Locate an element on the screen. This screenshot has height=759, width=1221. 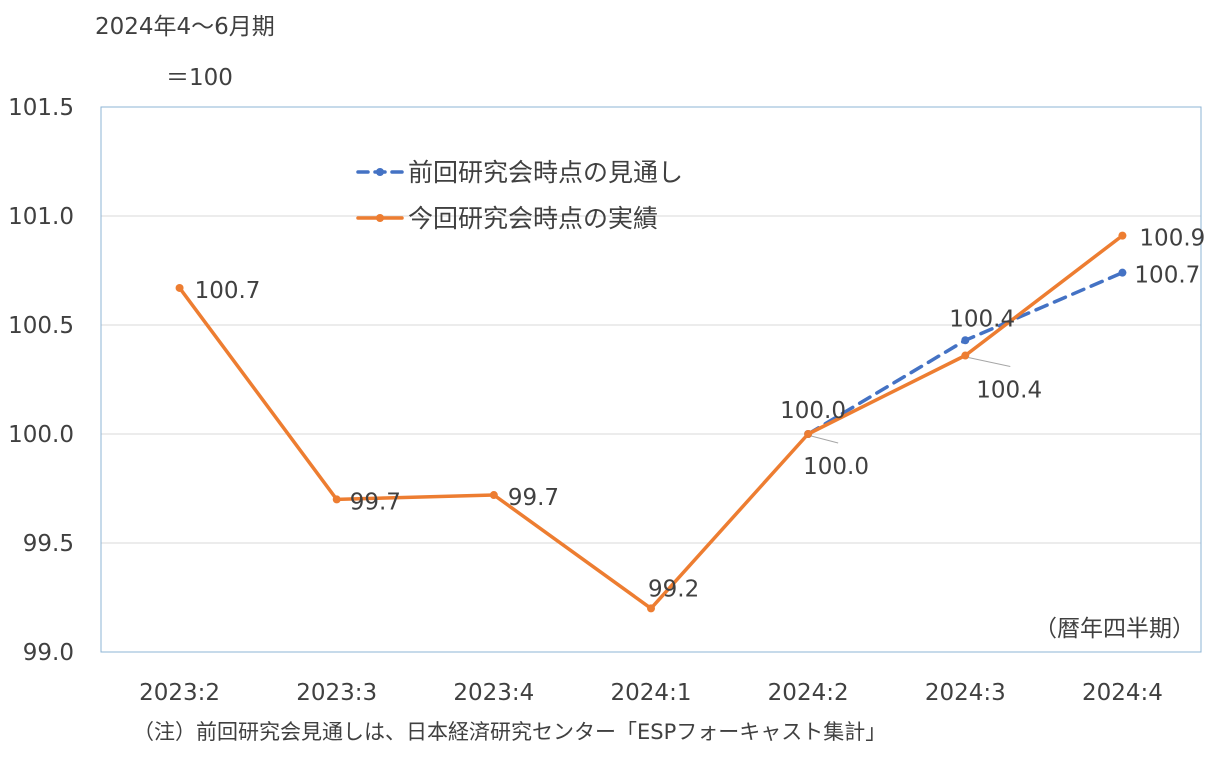
data-label: 100.9 is located at coordinates (1172, 239).